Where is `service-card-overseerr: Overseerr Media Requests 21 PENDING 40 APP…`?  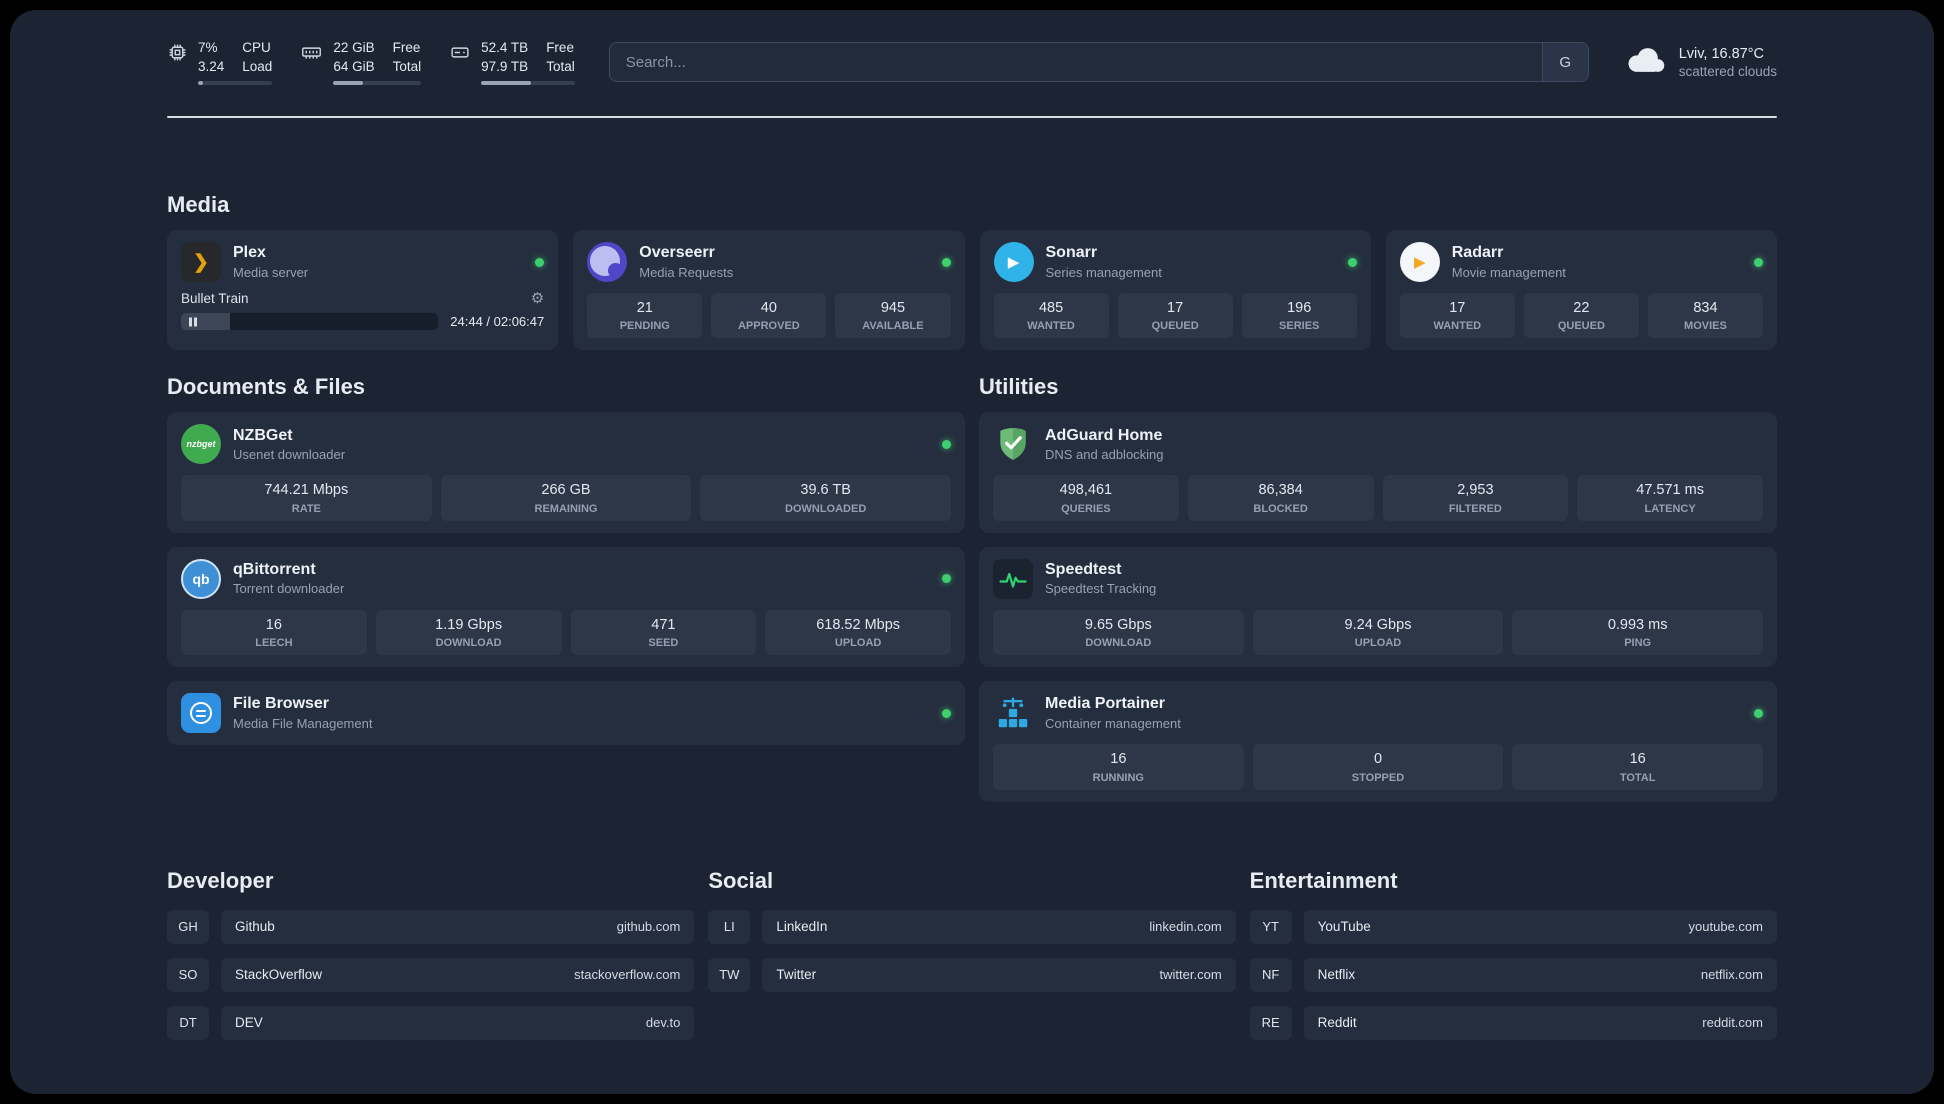 service-card-overseerr: Overseerr Media Requests 21 PENDING 40 APP… is located at coordinates (769, 290).